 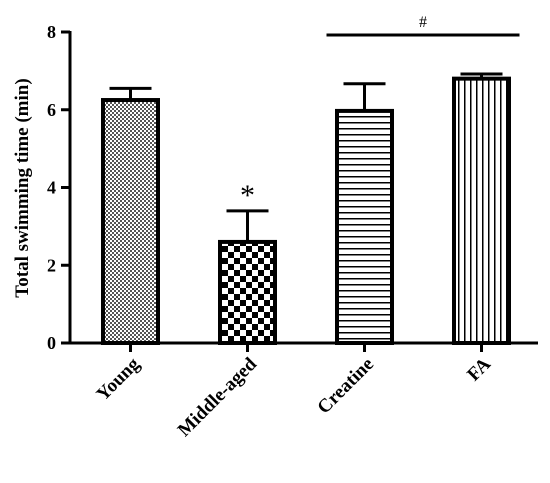 What do you see at coordinates (247, 195) in the screenshot?
I see `significance-asterisk: *` at bounding box center [247, 195].